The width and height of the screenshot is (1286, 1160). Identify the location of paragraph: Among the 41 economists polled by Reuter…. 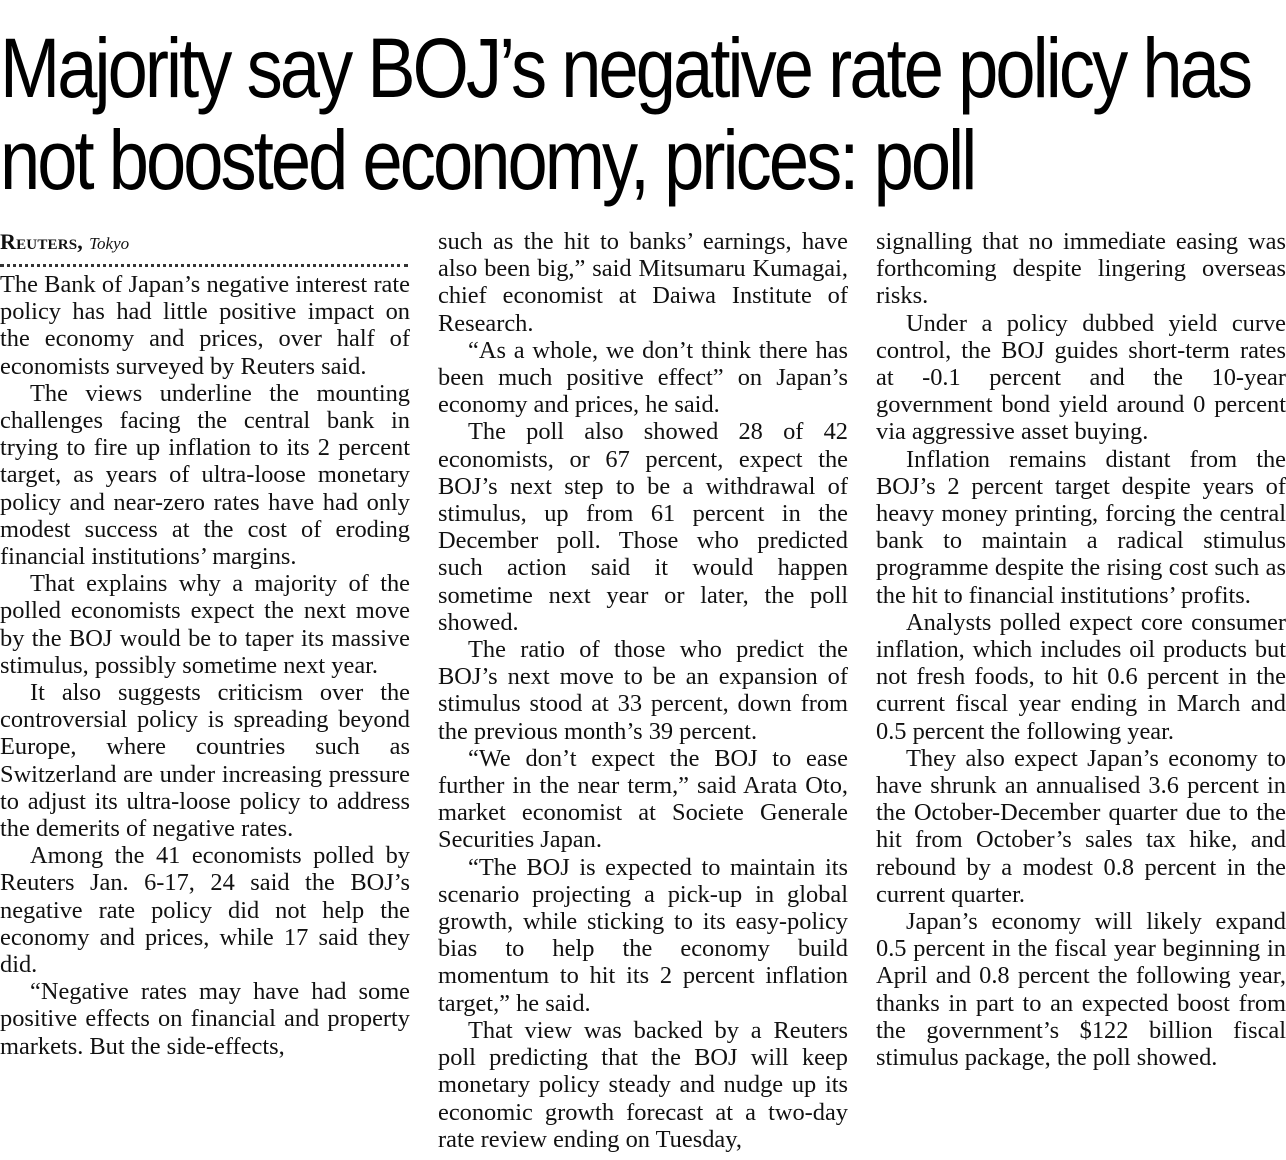
(205, 910).